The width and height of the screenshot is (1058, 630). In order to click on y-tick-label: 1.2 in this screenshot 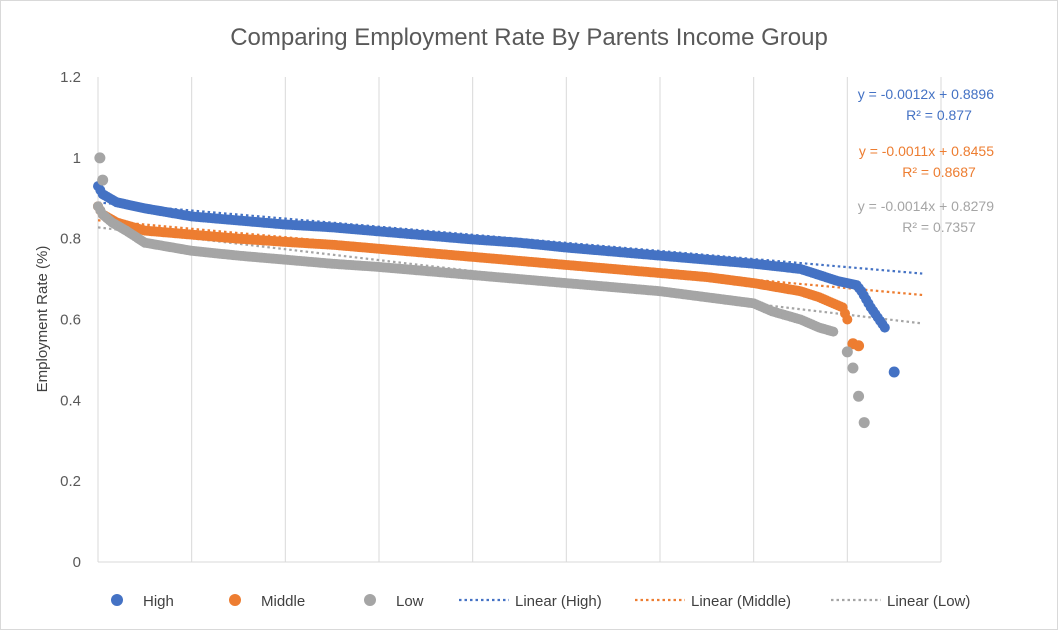, I will do `click(70, 77)`.